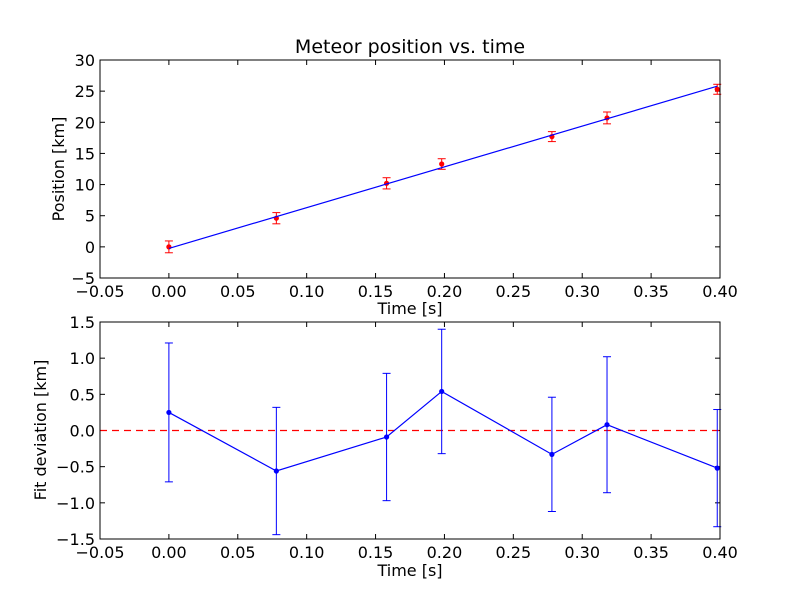  What do you see at coordinates (75, 503) in the screenshot?
I see `y-tick-label: −1.0` at bounding box center [75, 503].